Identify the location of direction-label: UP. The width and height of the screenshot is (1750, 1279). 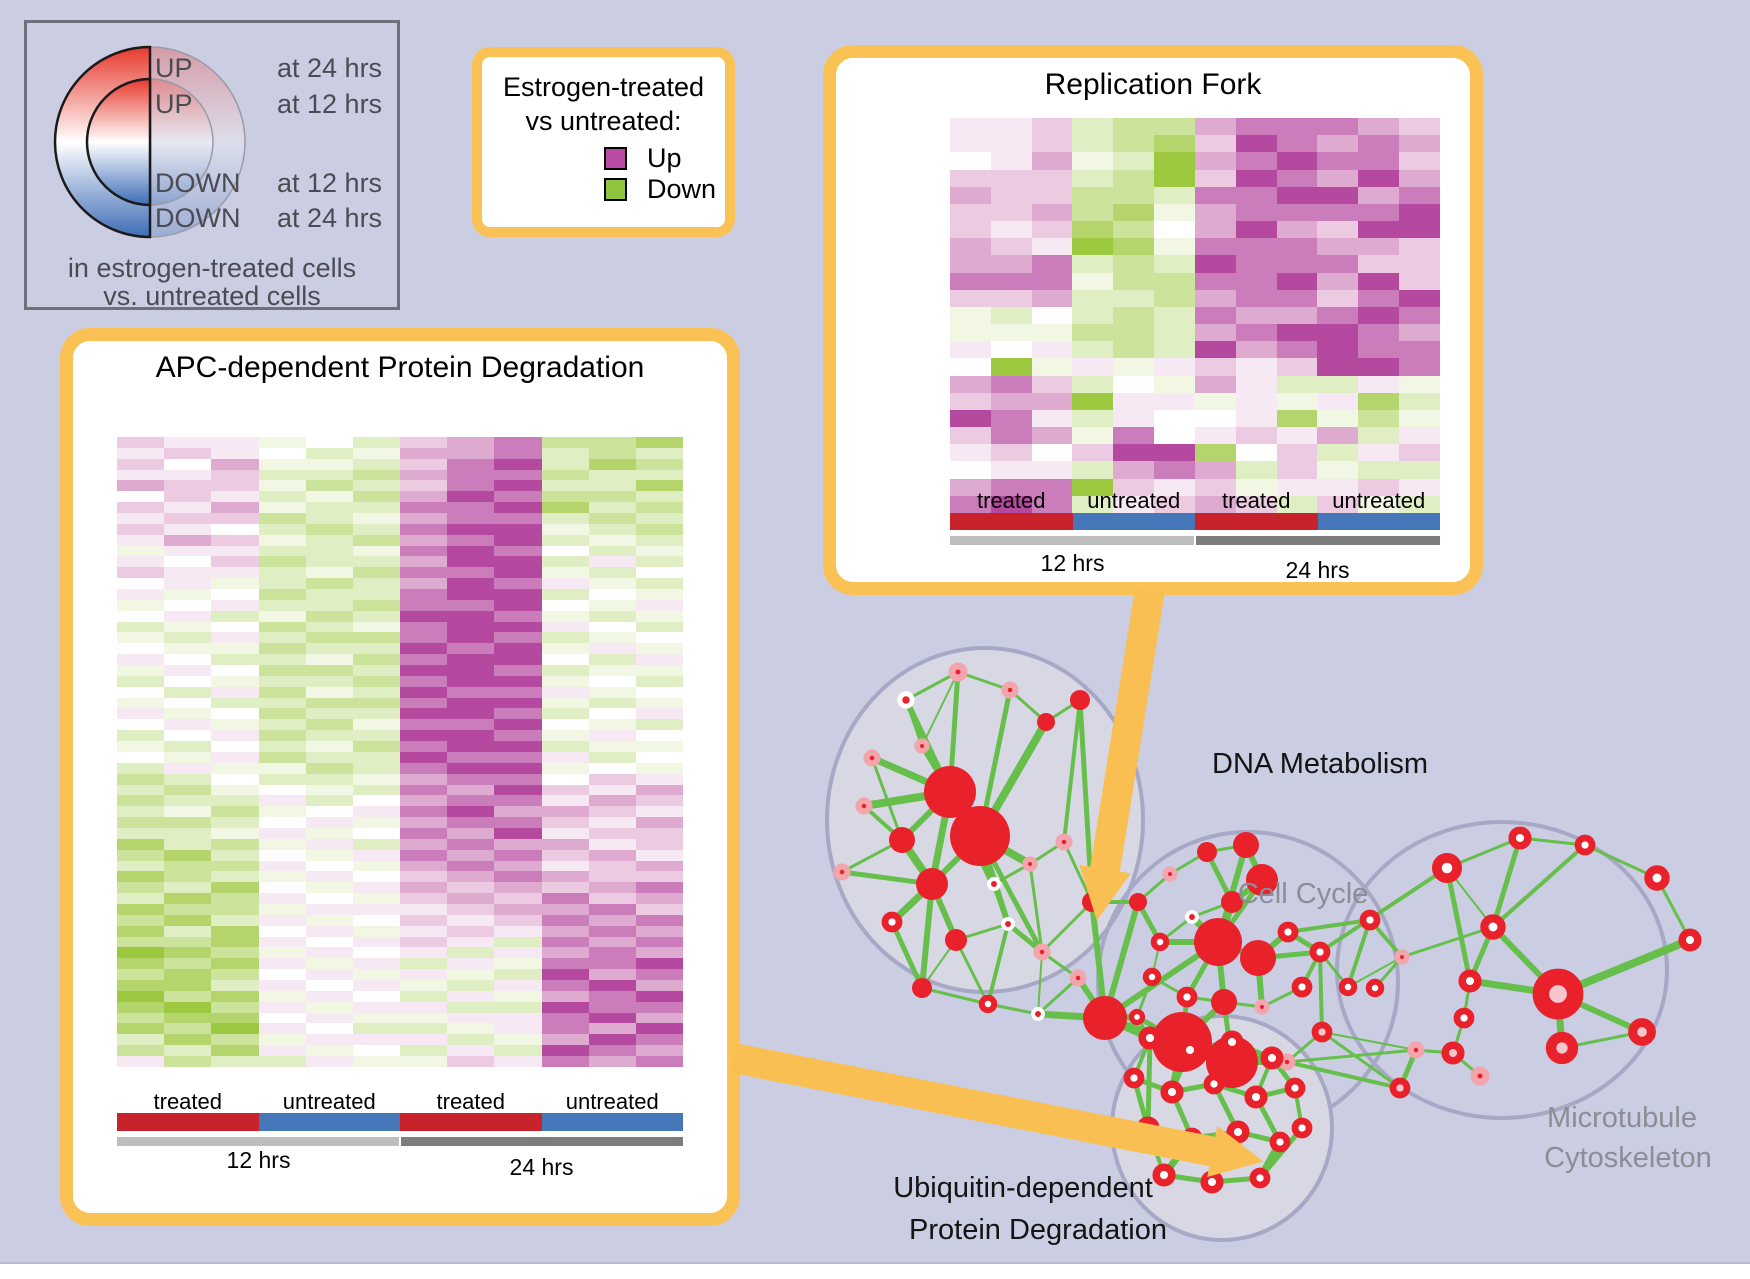
(174, 104).